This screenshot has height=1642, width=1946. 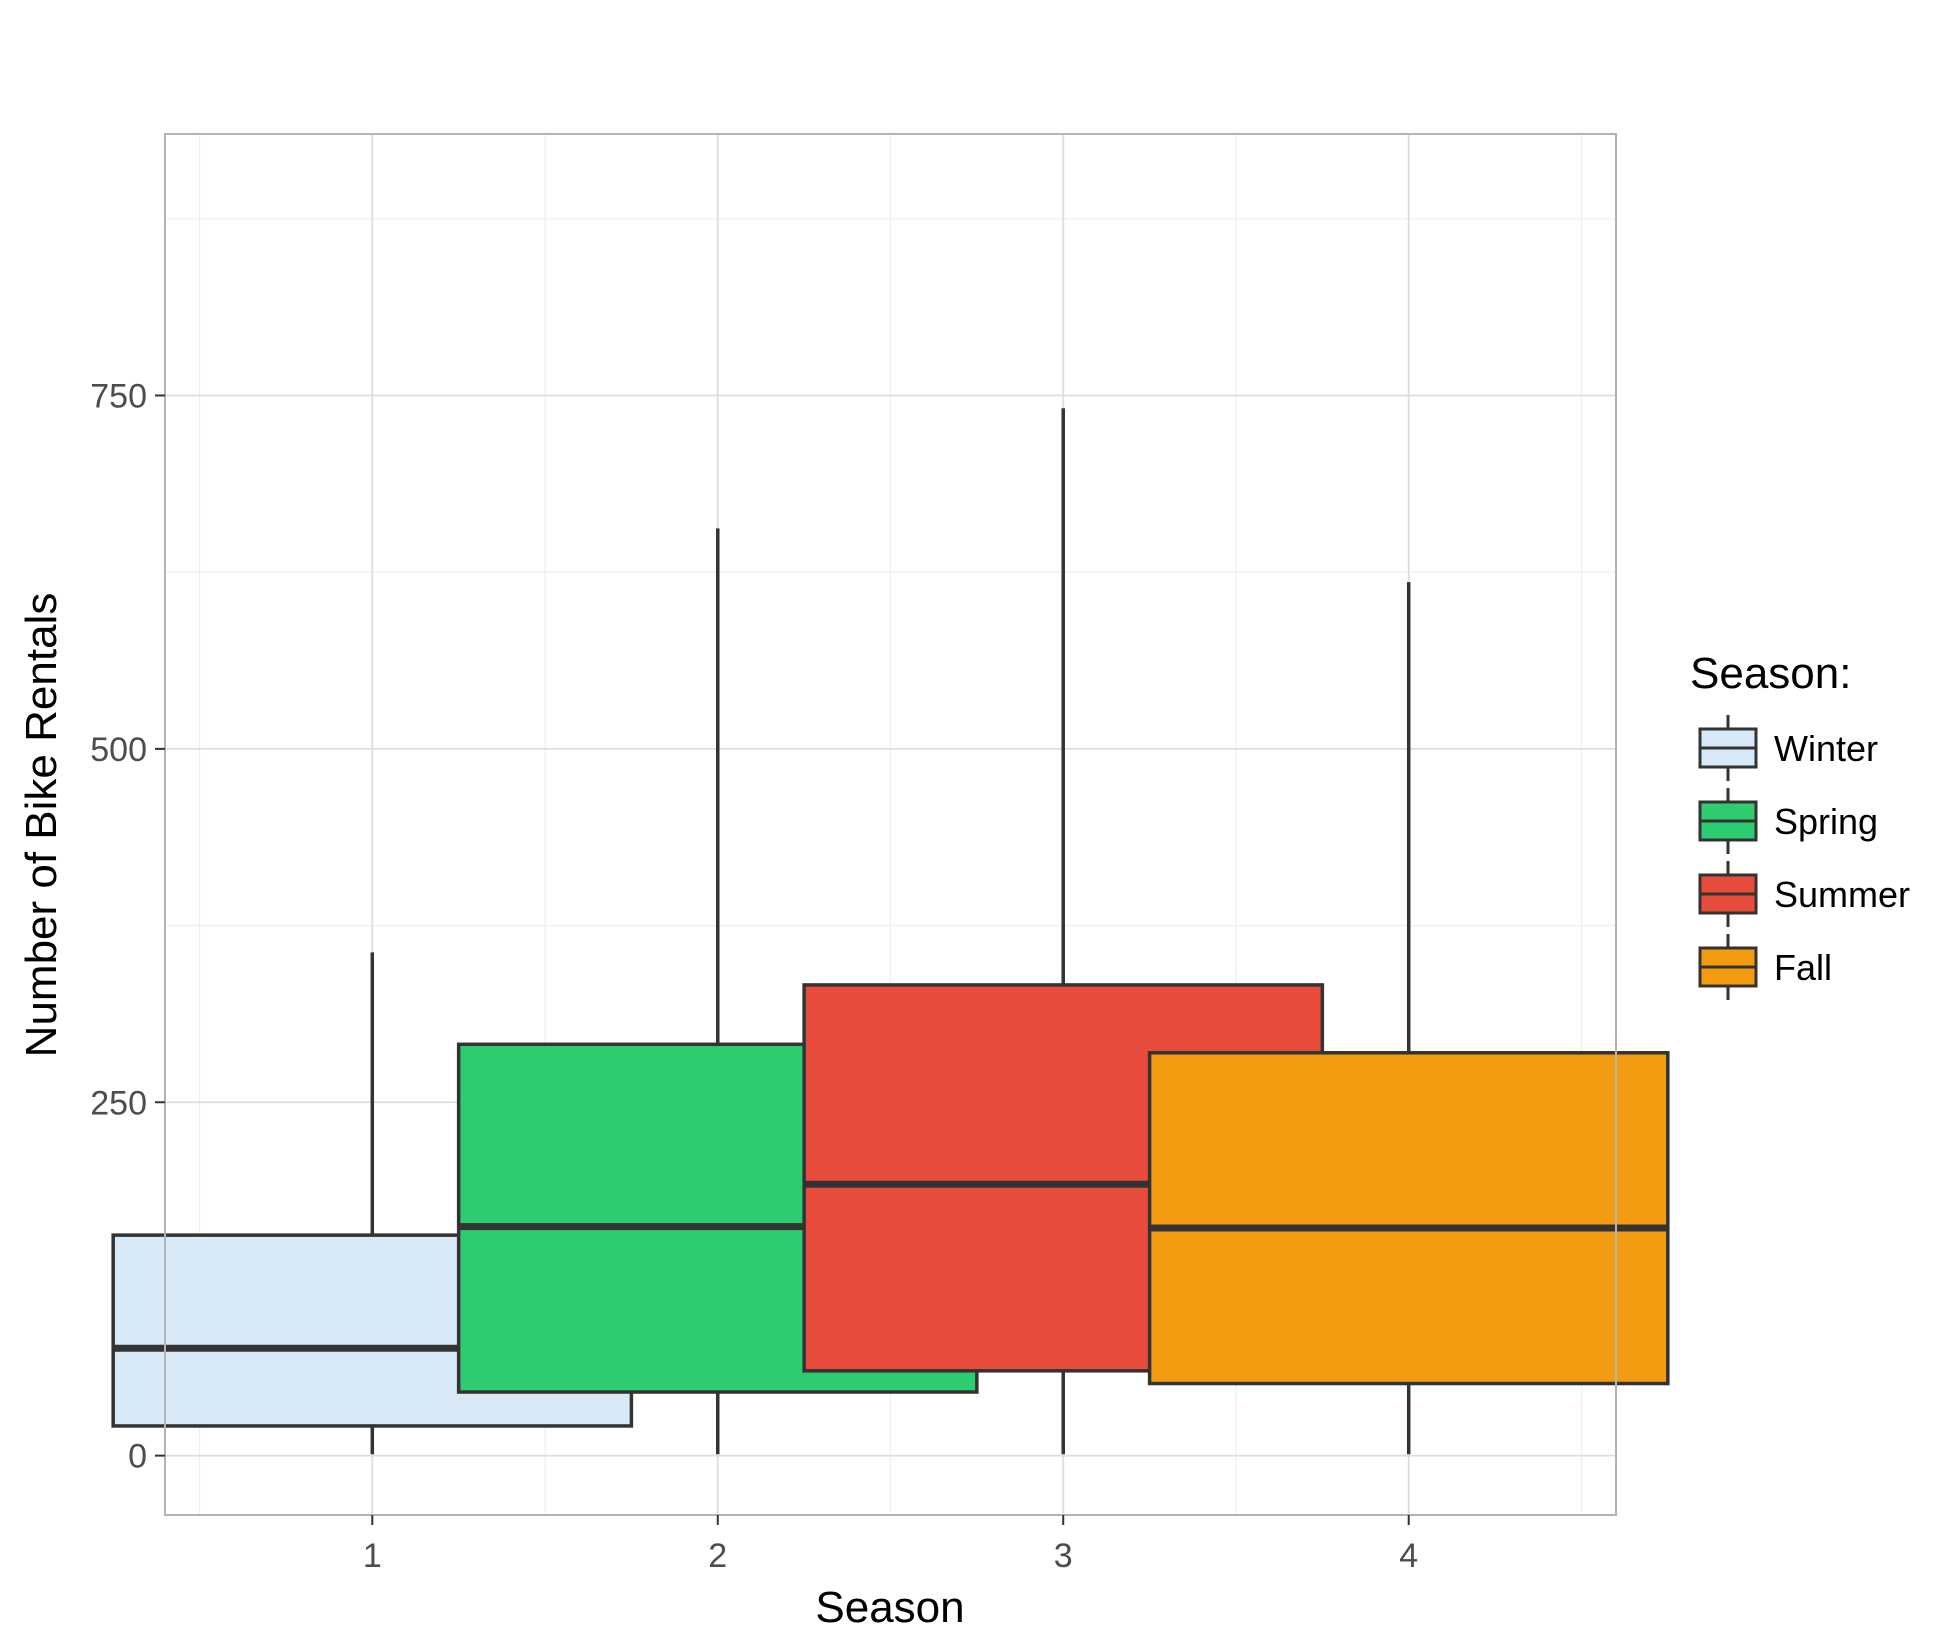 I want to click on y-tick-label: 500, so click(x=118, y=750).